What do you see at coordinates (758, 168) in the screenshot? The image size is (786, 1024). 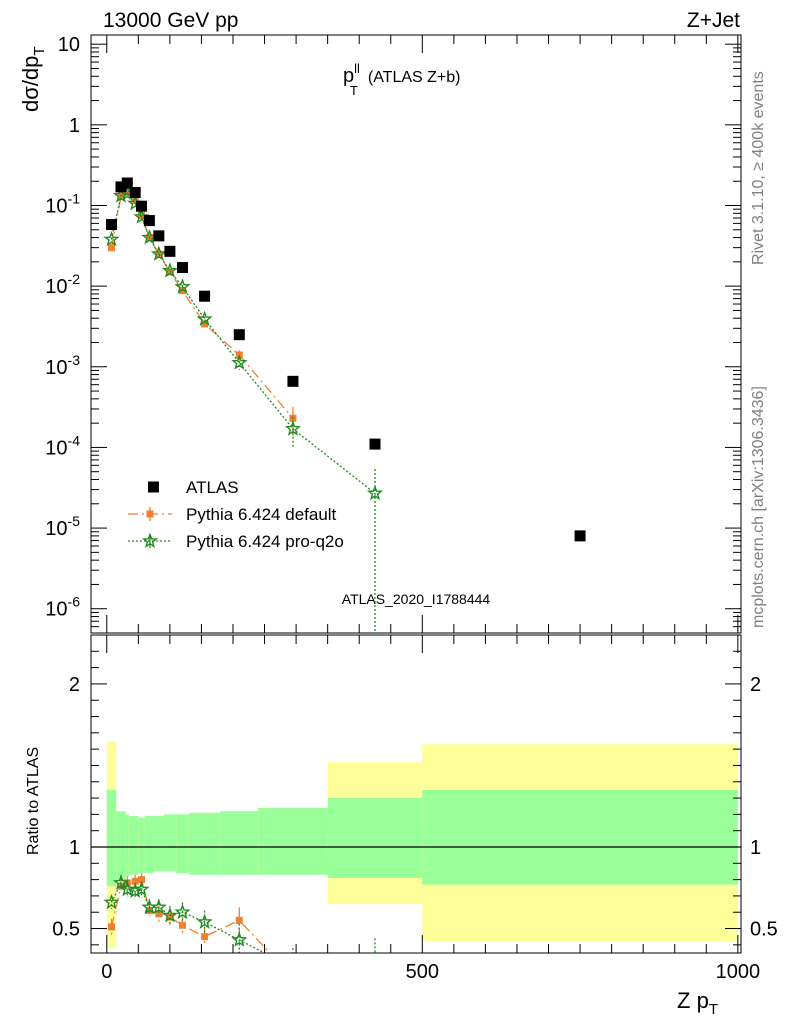 I see `rivet-label: Rivet 3.1.10, ≥ 400k events` at bounding box center [758, 168].